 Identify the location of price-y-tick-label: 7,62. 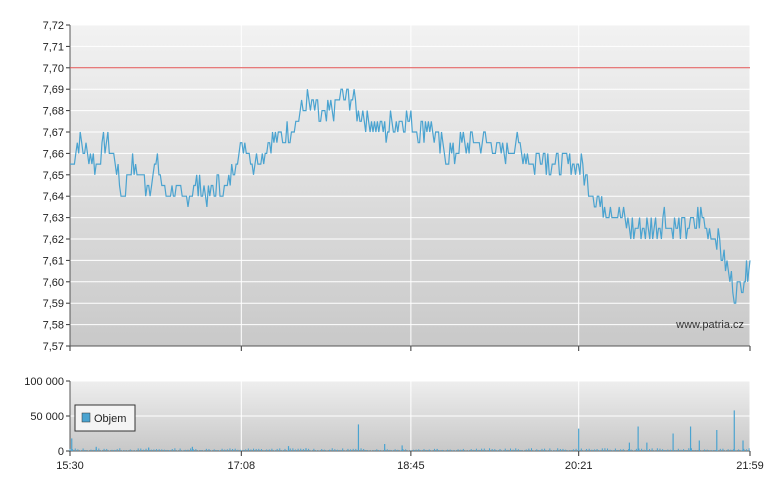
(53, 240).